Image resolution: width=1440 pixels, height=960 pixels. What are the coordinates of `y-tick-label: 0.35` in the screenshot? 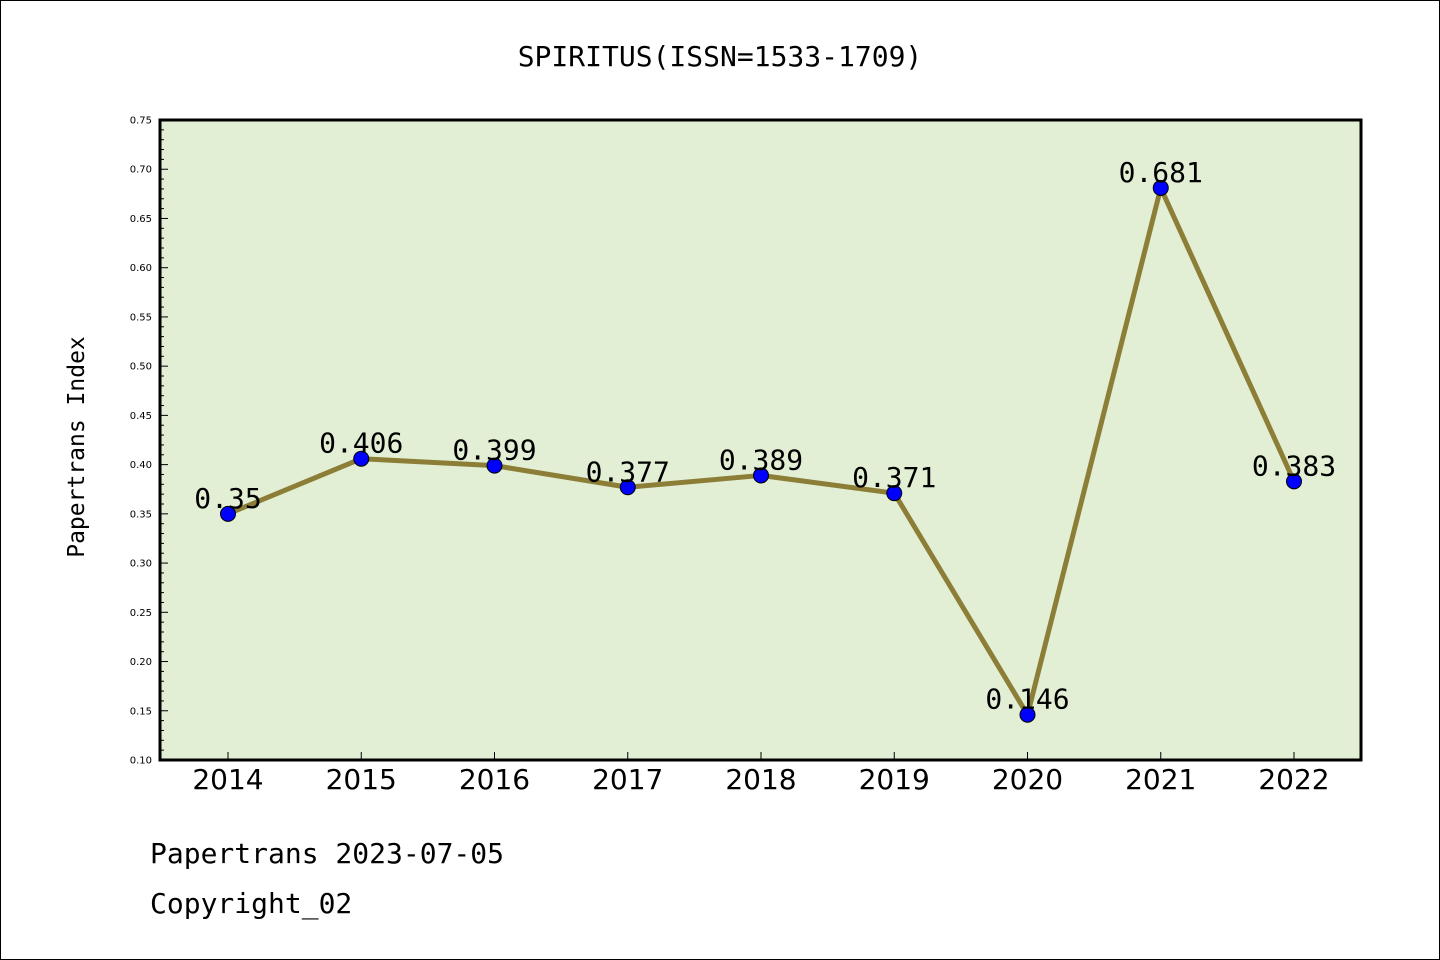 It's located at (141, 514).